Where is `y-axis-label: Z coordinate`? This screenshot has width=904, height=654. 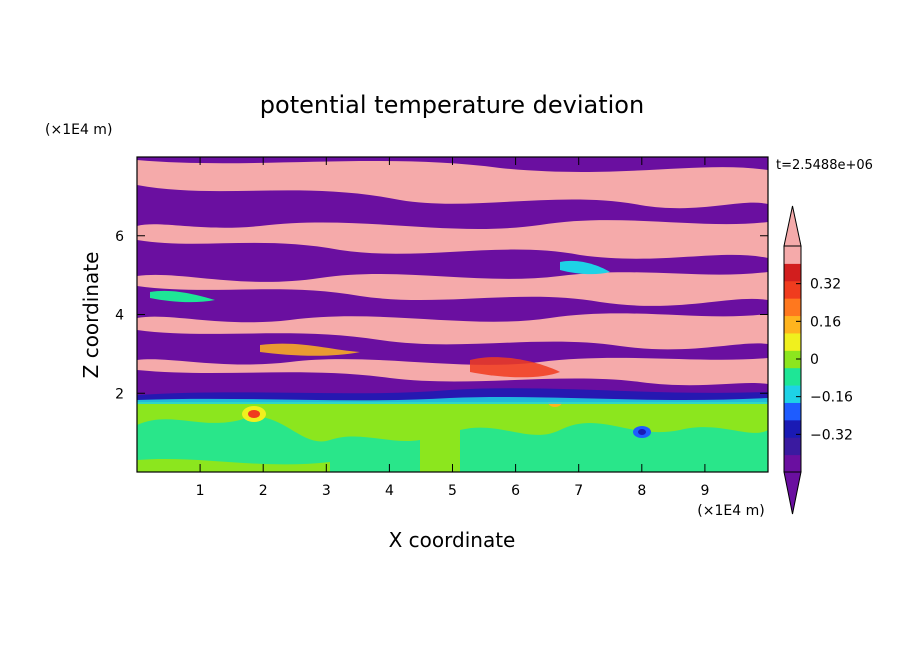 y-axis-label: Z coordinate is located at coordinates (91, 315).